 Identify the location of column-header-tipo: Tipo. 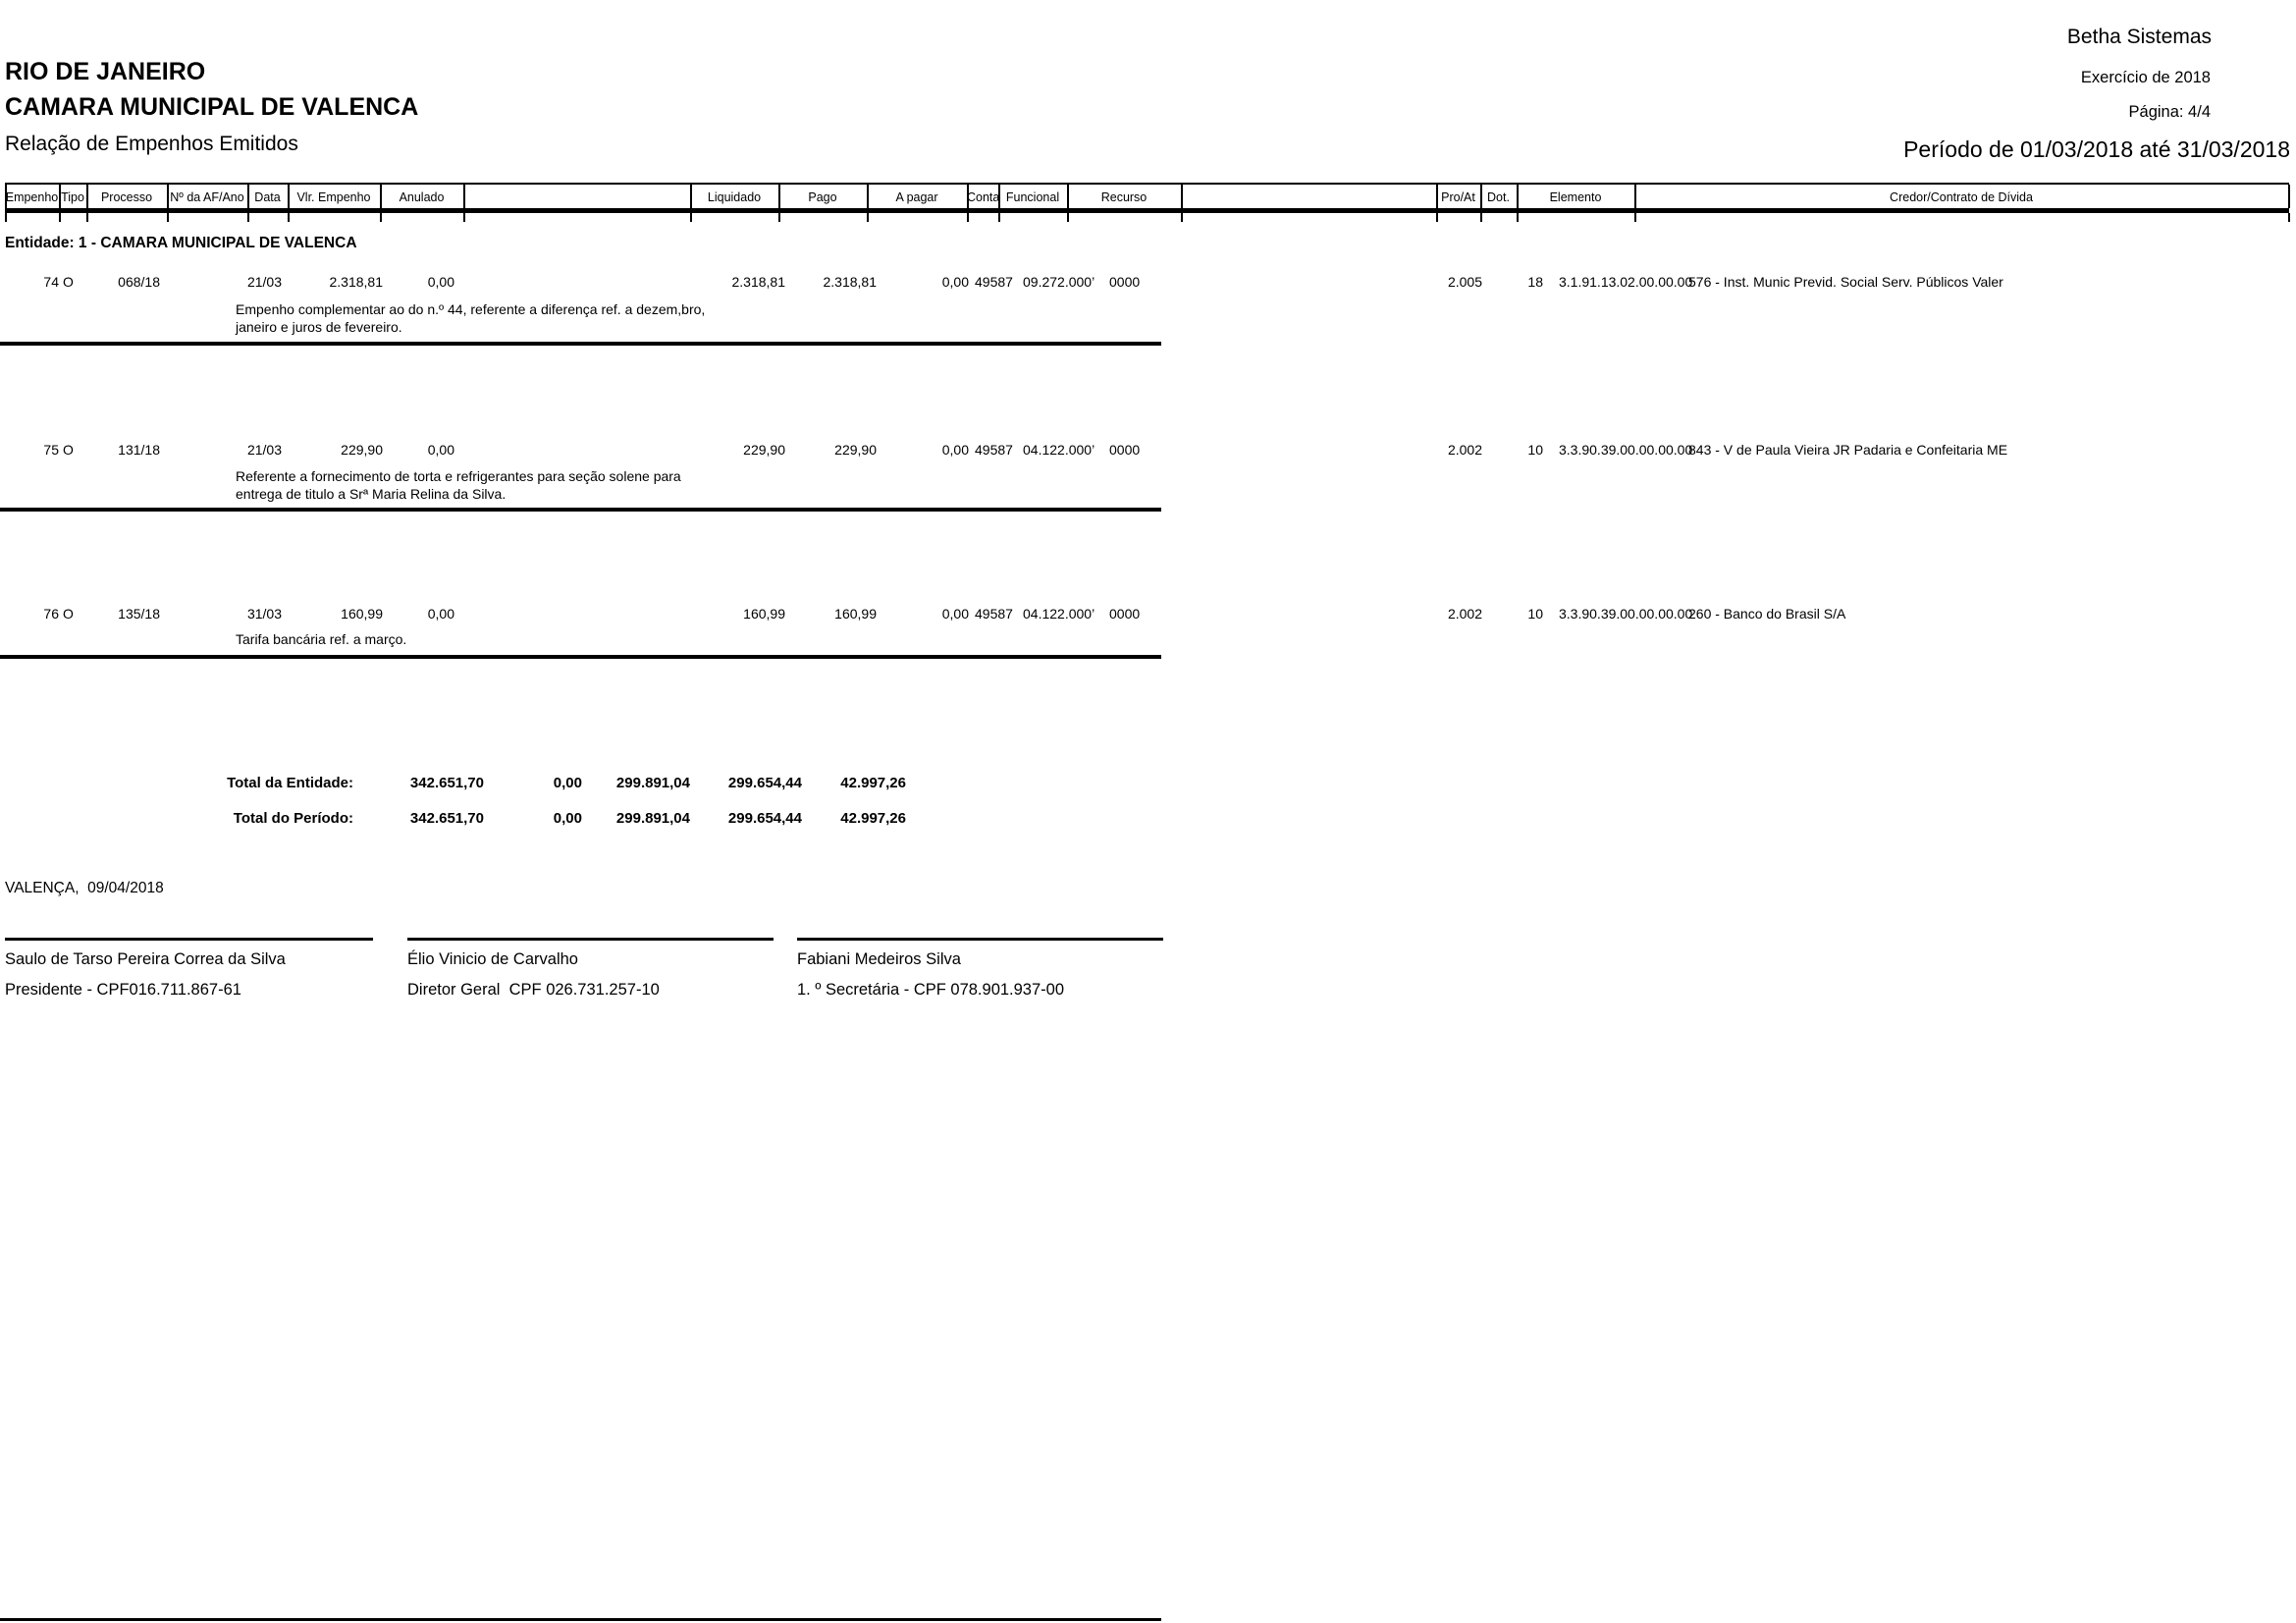
(73, 197).